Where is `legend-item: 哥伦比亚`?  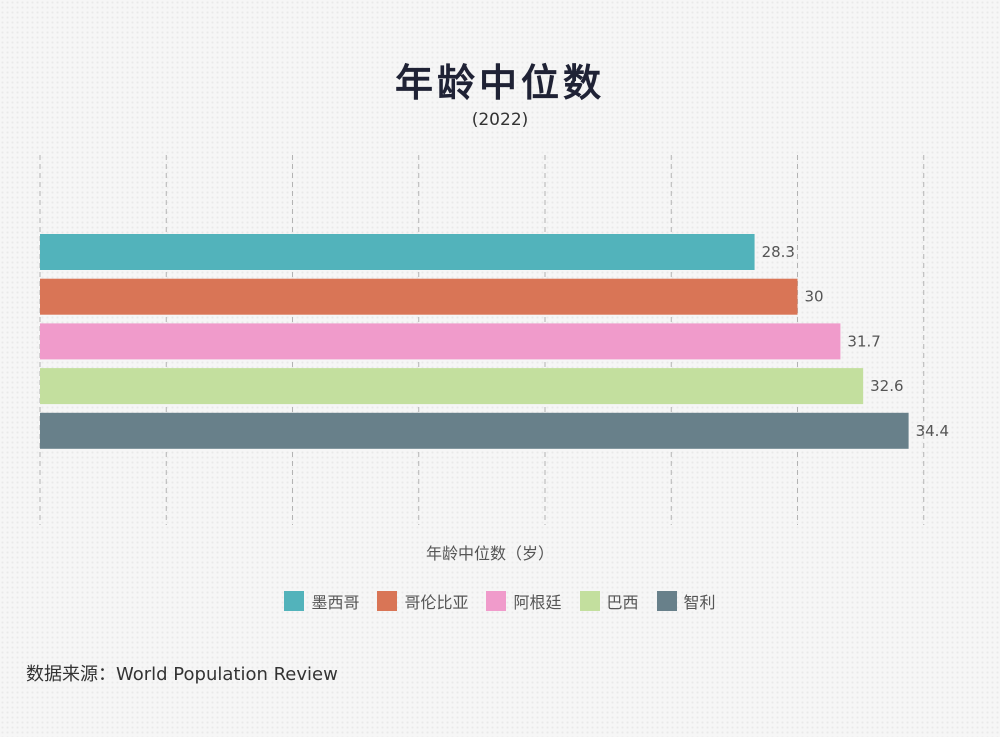
legend-item: 哥伦比亚 is located at coordinates (422, 601).